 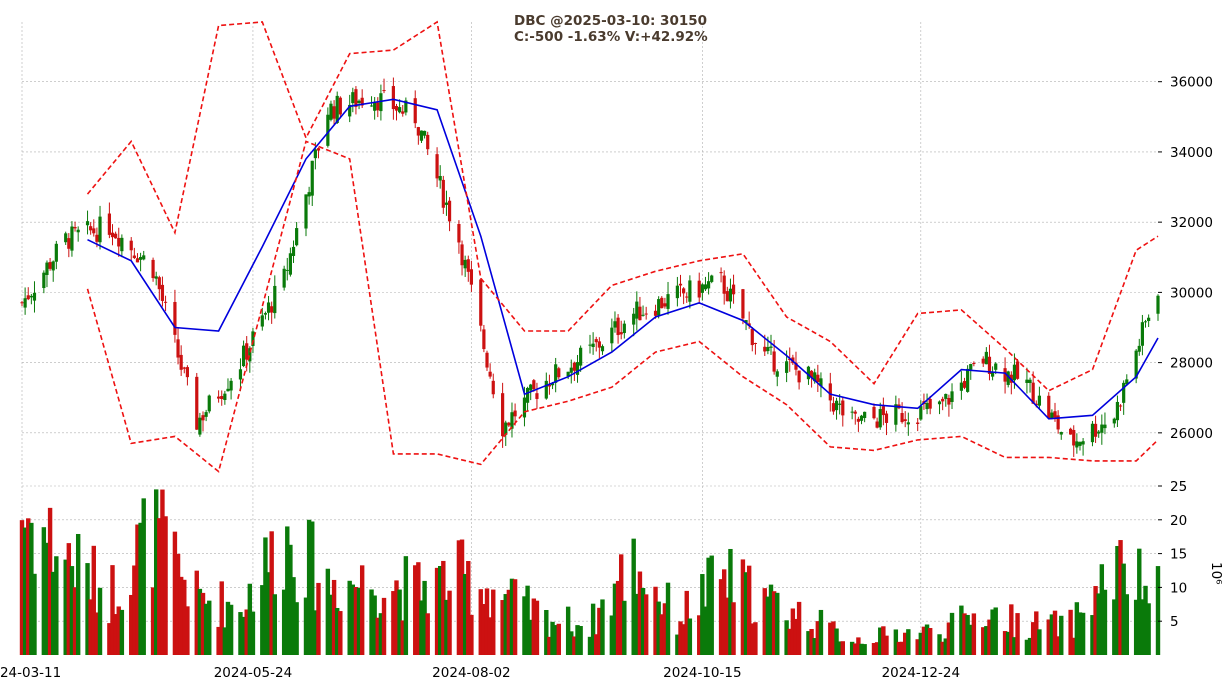 What do you see at coordinates (1191, 83) in the screenshot?
I see `price-tick-label: 36000` at bounding box center [1191, 83].